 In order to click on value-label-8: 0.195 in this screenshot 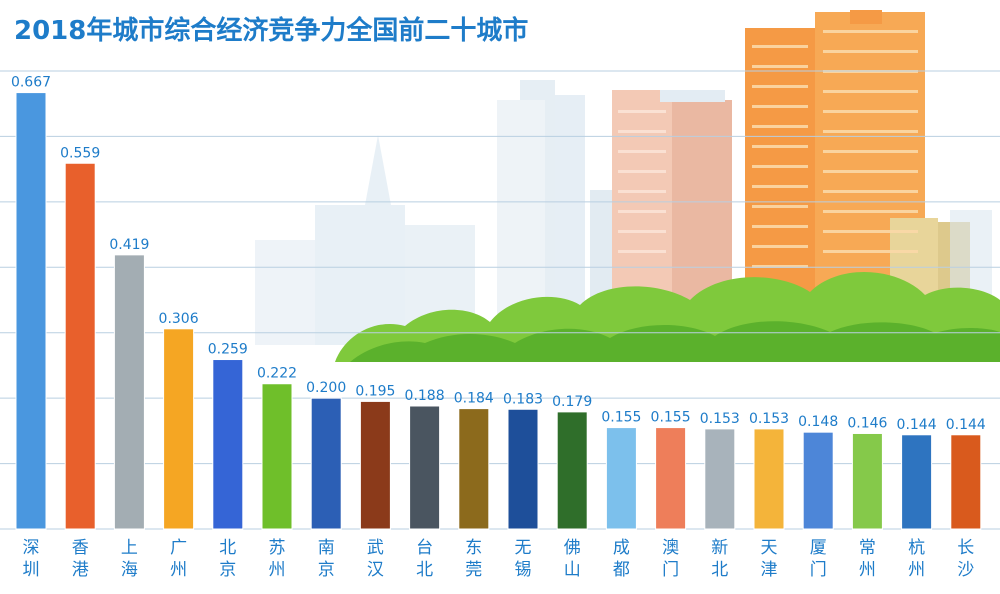, I will do `click(375, 391)`.